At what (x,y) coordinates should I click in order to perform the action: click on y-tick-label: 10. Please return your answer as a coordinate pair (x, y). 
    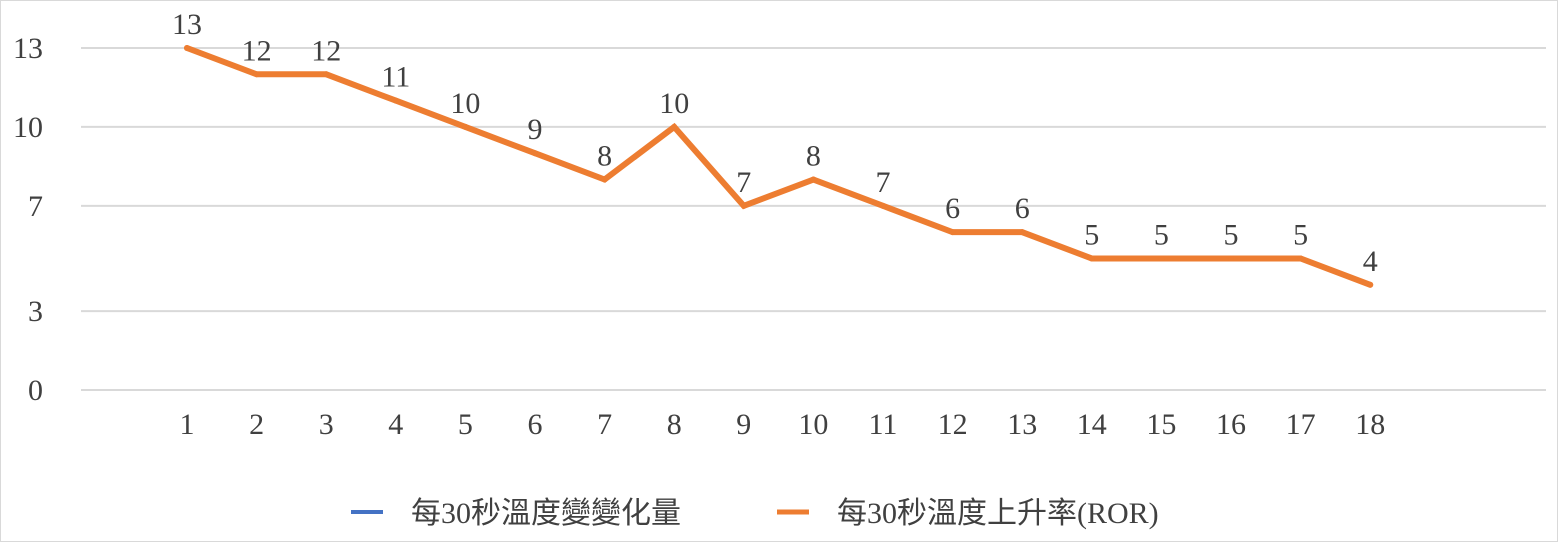
    Looking at the image, I should click on (28, 127).